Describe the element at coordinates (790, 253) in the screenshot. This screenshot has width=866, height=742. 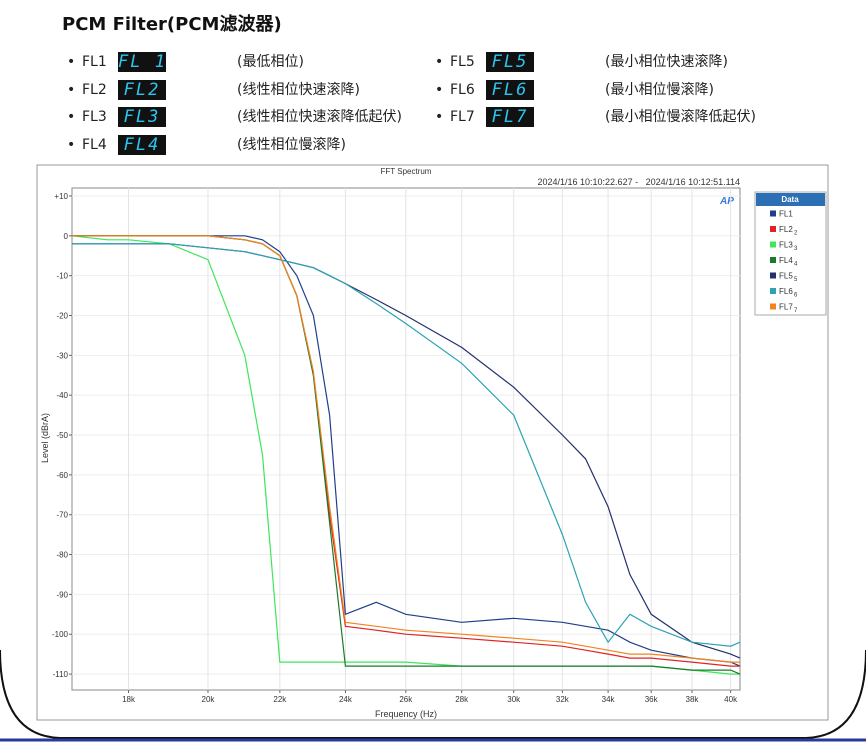
I see `legend` at that location.